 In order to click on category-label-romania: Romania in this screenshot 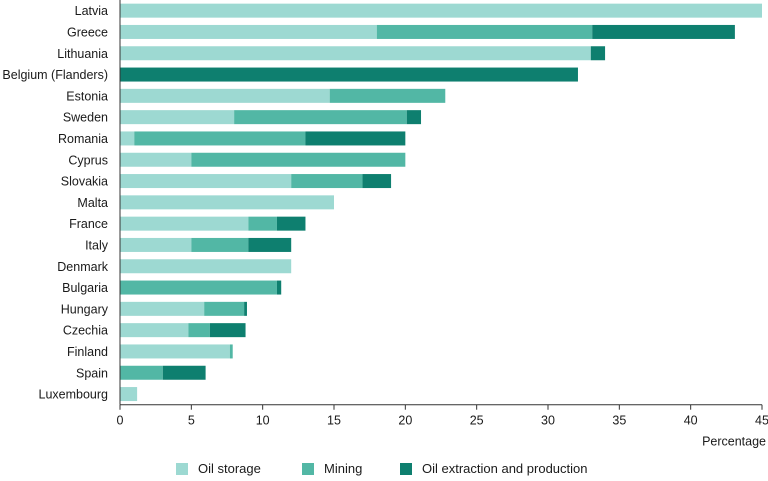, I will do `click(83, 139)`.